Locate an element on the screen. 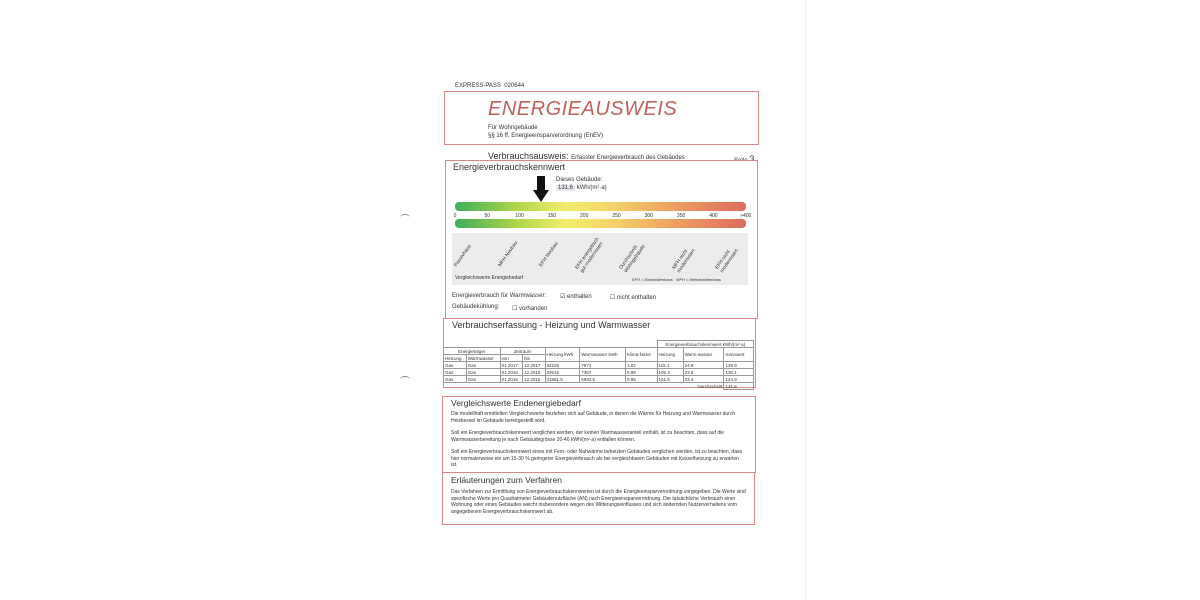  this-building-value: 131.6 kWh/(m²·a) is located at coordinates (581, 188).